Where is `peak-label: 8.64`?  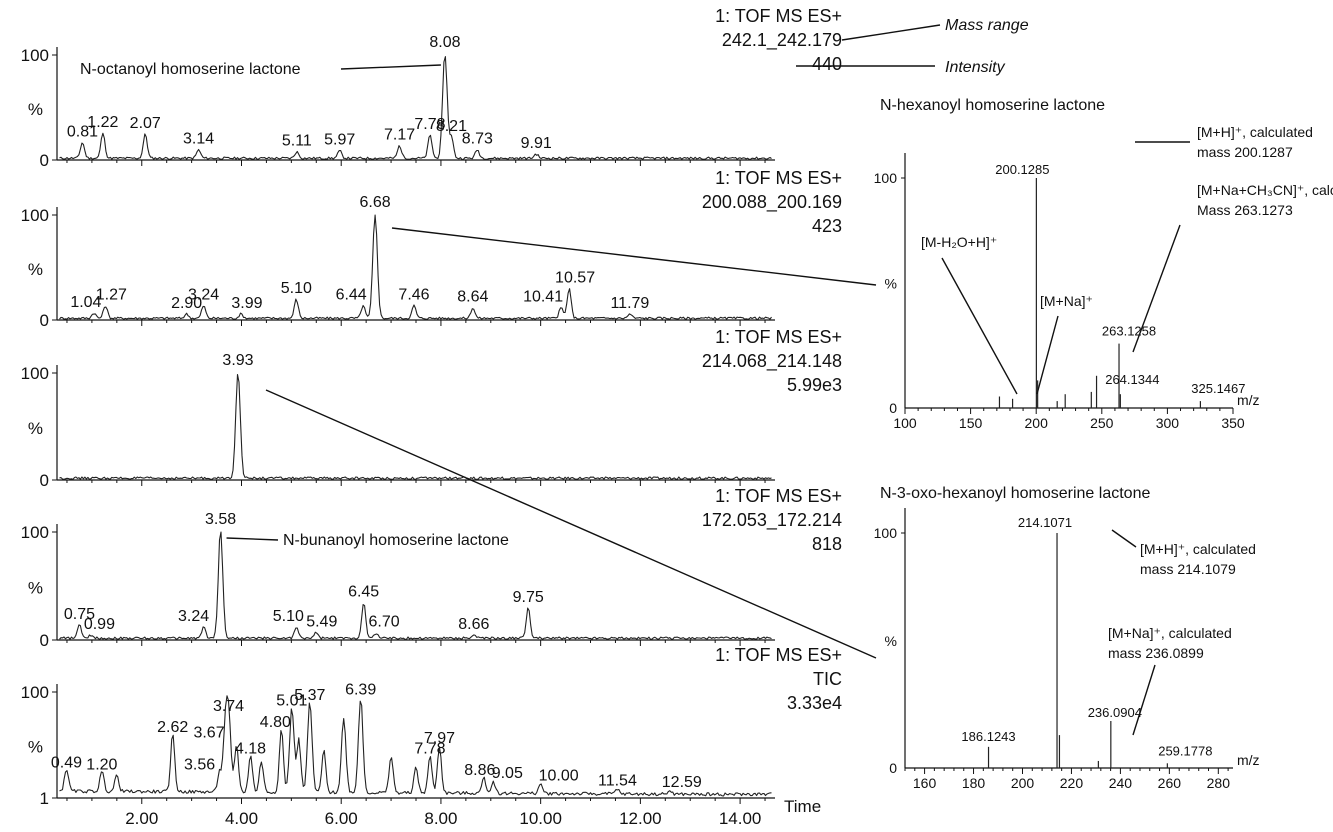 peak-label: 8.64 is located at coordinates (472, 297).